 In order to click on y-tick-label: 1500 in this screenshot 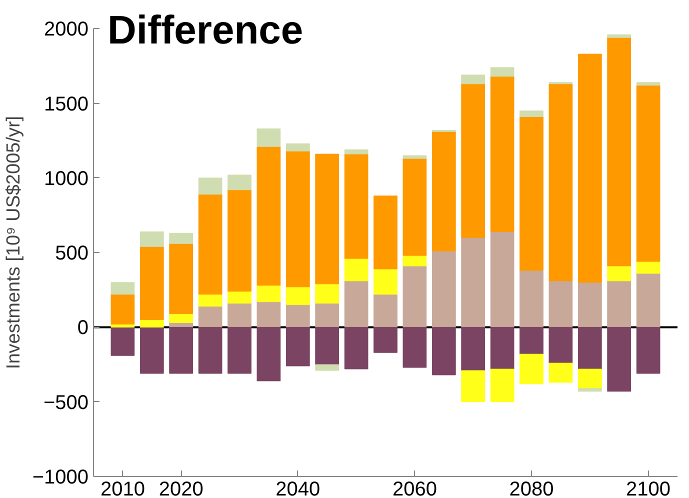, I will do `click(66, 104)`.